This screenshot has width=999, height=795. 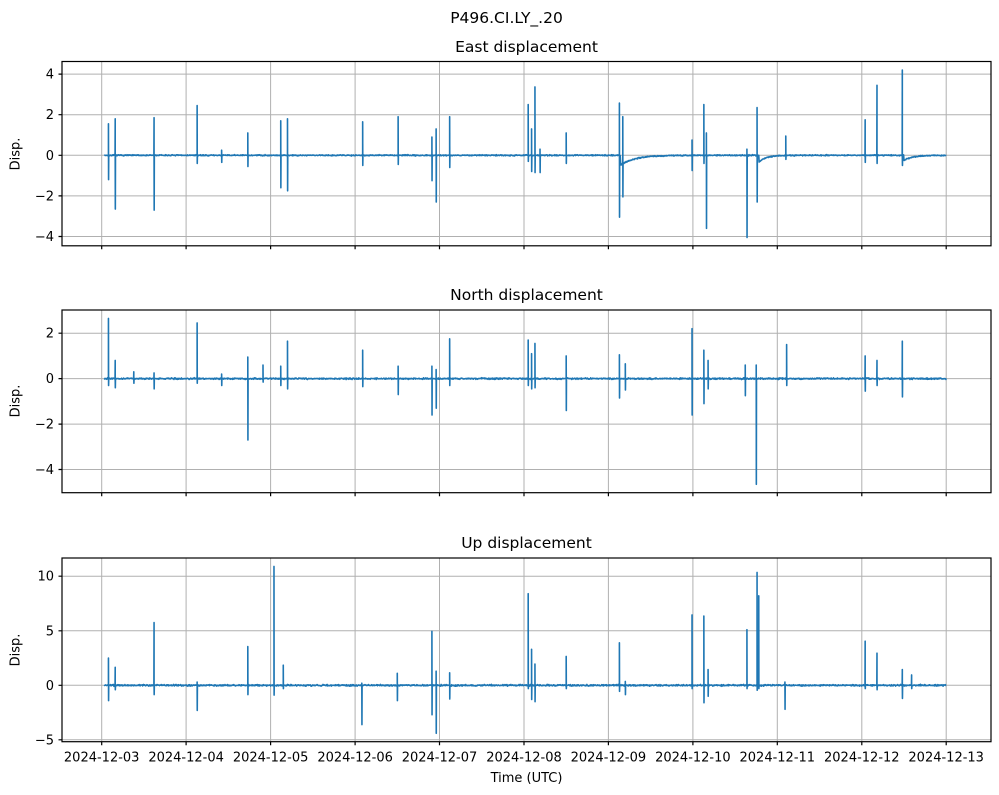 What do you see at coordinates (526, 543) in the screenshot?
I see `subplot-title-up: Up displacement` at bounding box center [526, 543].